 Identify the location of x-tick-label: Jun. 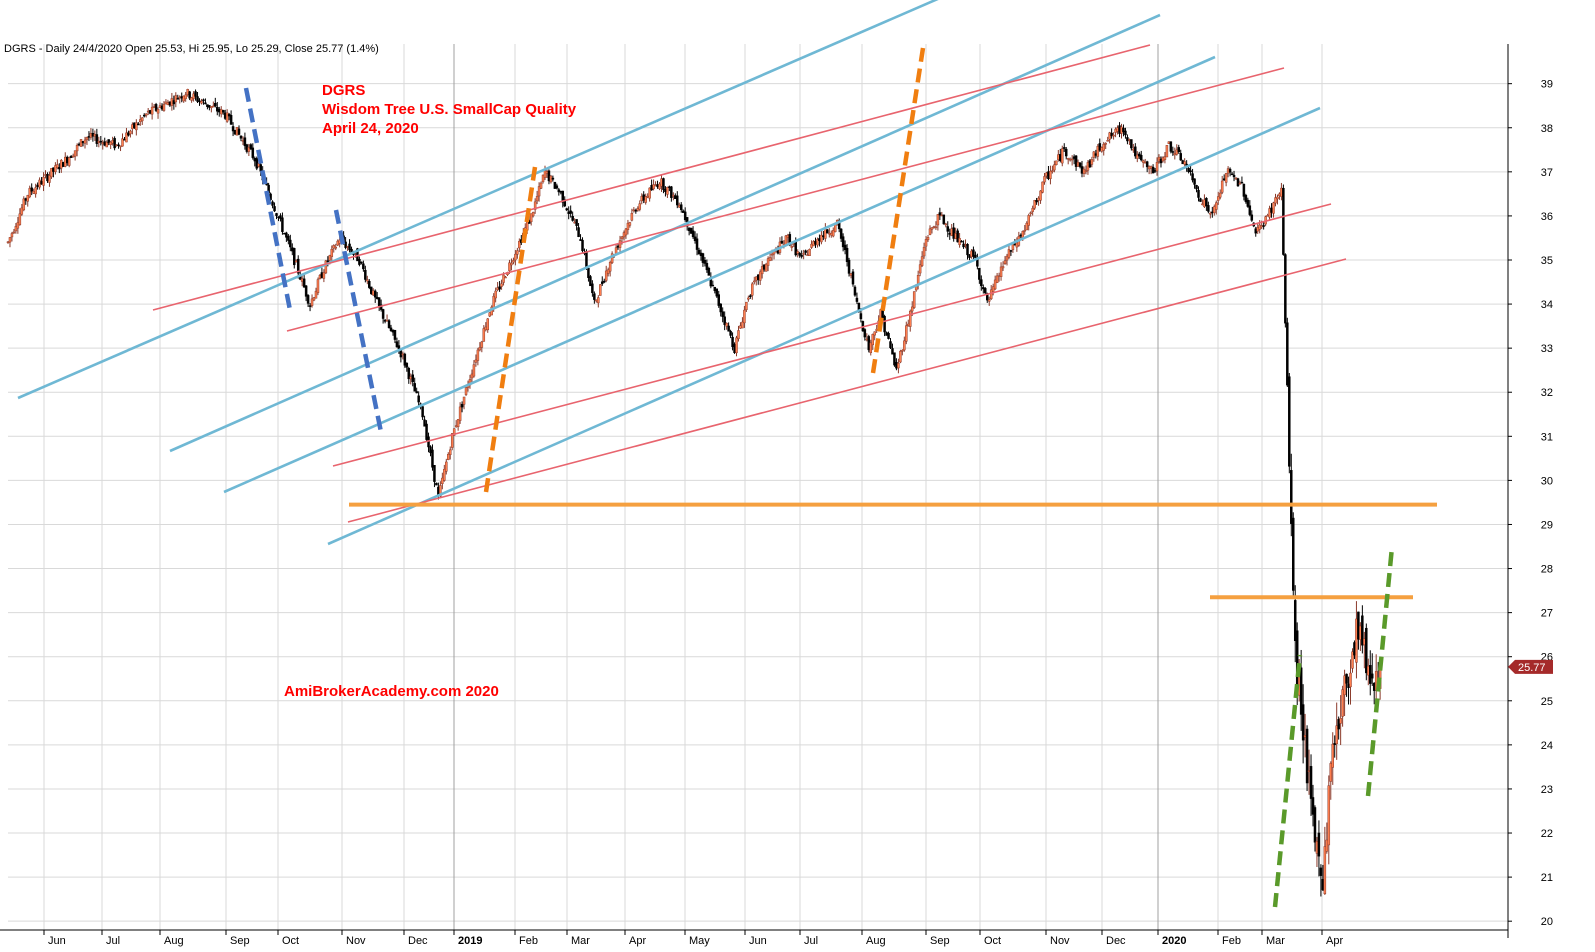
(57, 941).